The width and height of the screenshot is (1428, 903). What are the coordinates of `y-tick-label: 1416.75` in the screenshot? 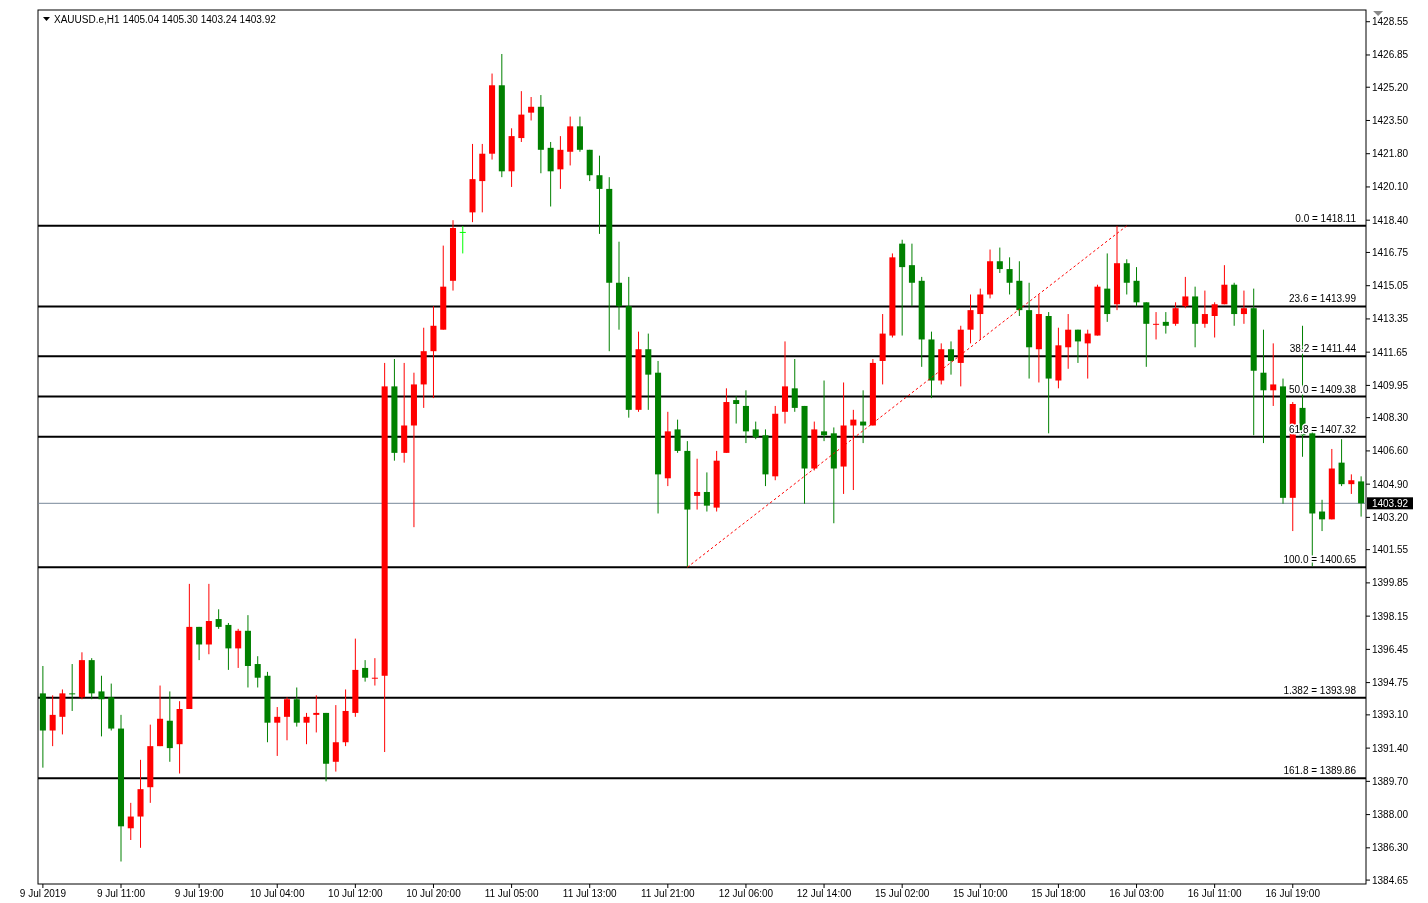 It's located at (1390, 252).